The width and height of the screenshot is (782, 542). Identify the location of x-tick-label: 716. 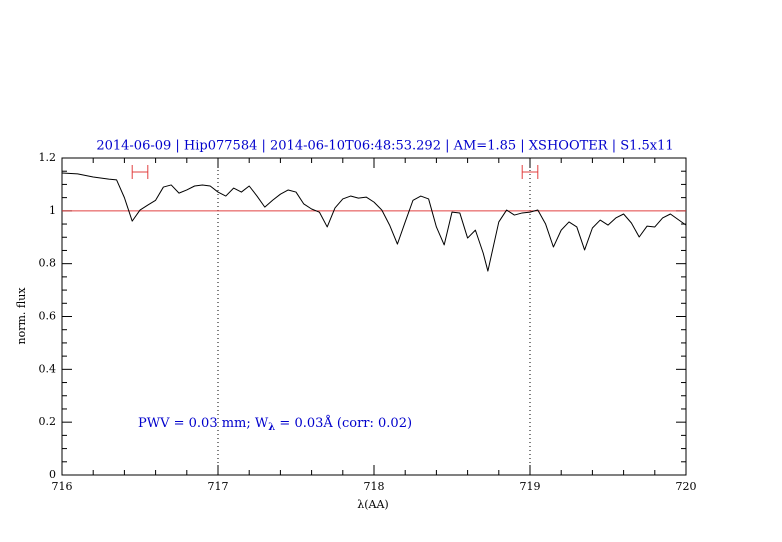
(62, 486).